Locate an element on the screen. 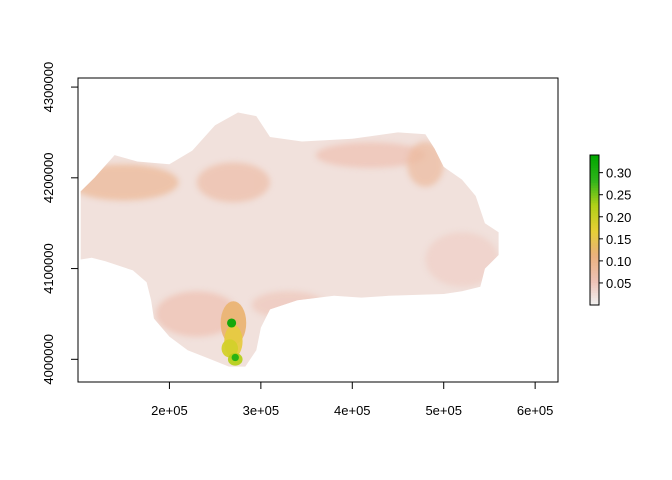  x-tick-label: 4e+05 is located at coordinates (352, 410).